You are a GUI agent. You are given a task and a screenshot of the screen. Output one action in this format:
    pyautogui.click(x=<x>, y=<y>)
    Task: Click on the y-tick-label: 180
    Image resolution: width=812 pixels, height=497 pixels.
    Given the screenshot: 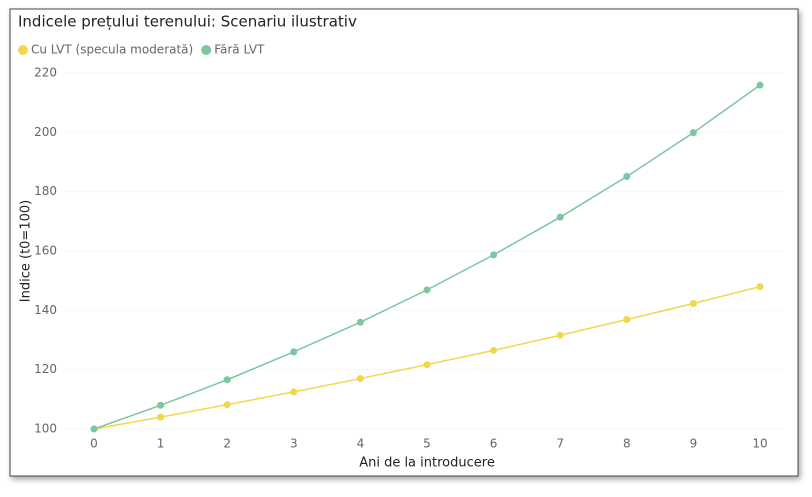 What is the action you would take?
    pyautogui.click(x=45, y=191)
    